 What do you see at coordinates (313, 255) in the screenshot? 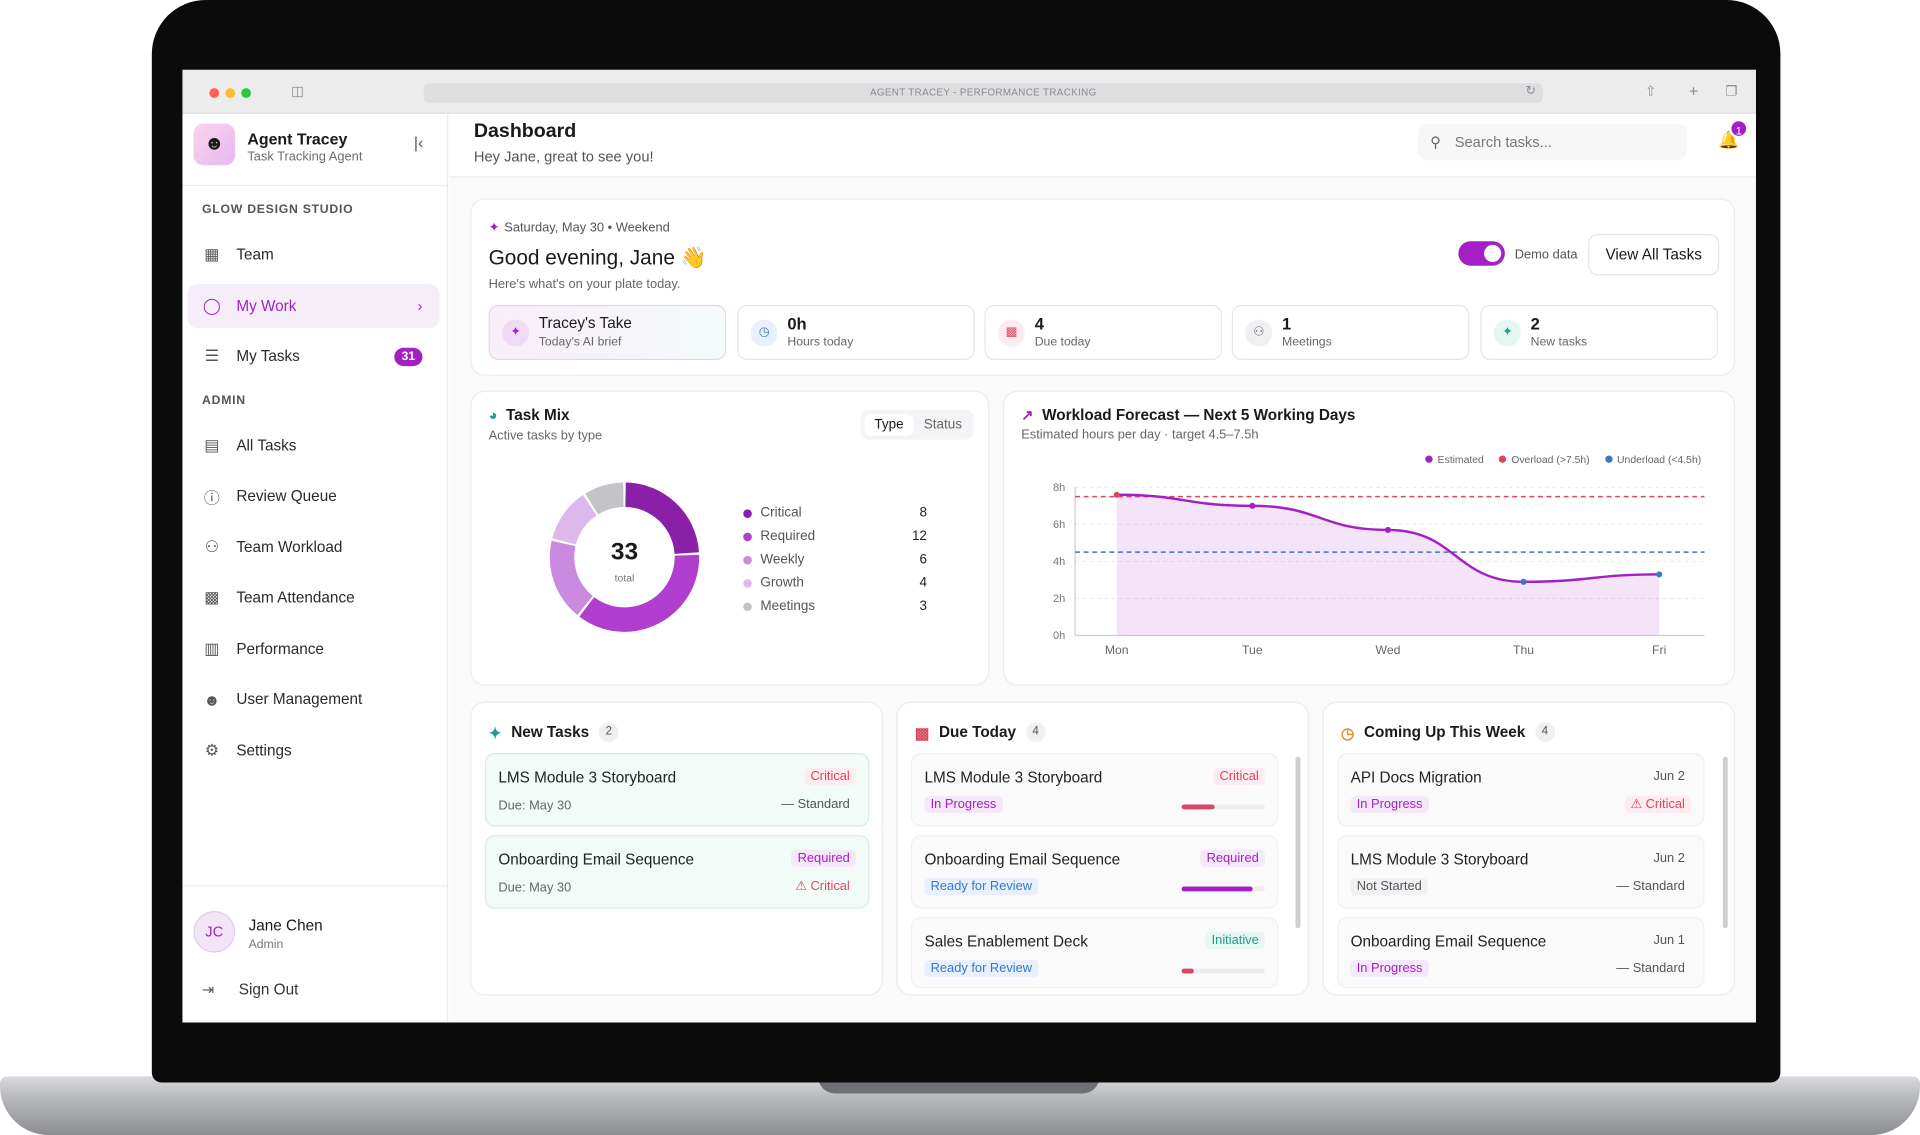
I see `sidebar-item-team: ▦ Team` at bounding box center [313, 255].